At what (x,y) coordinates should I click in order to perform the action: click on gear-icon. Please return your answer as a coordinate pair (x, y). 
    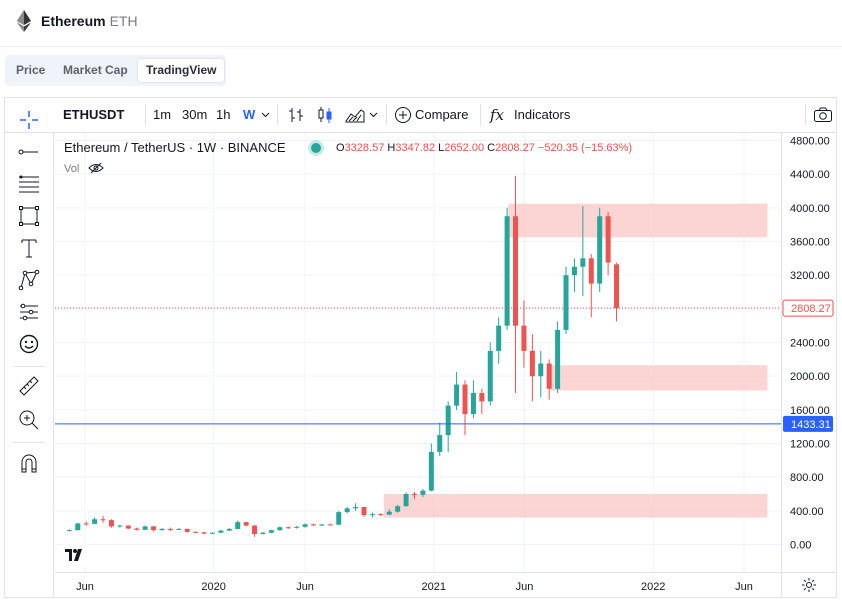
    Looking at the image, I should click on (809, 585).